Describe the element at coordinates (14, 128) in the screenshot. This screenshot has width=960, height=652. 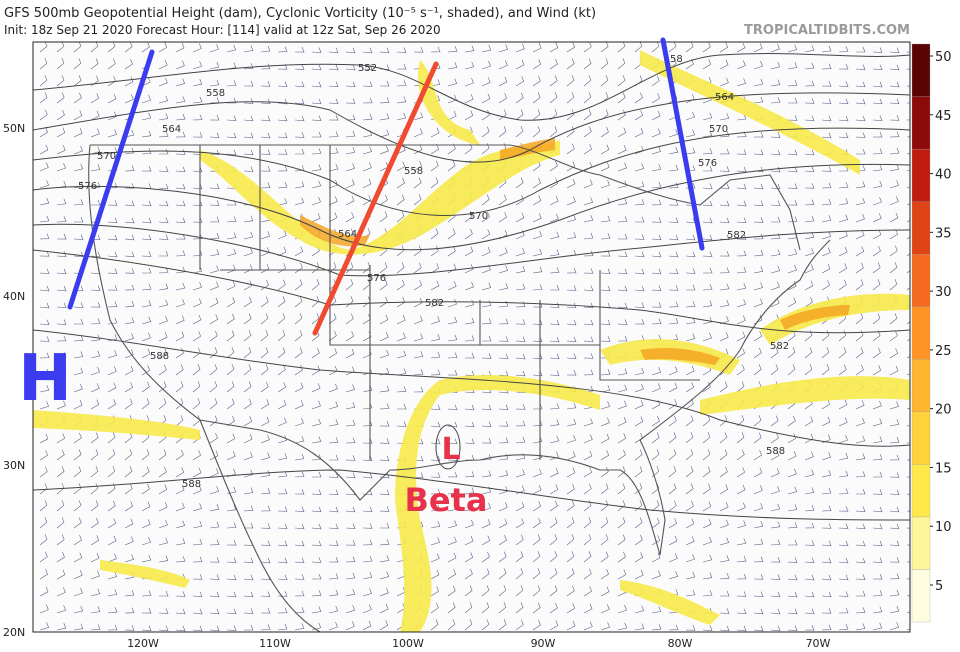
I see `lat-label: 50N` at that location.